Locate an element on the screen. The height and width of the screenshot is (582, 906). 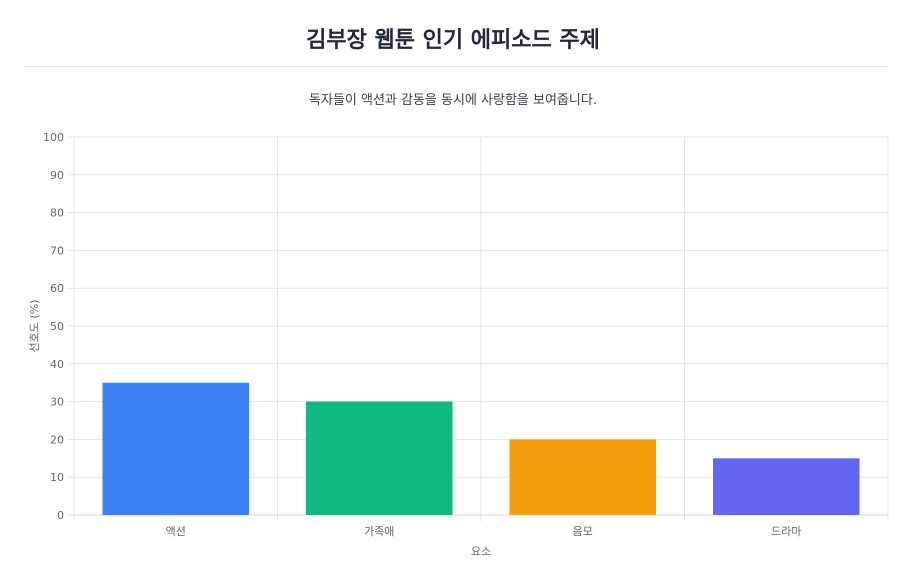
y-tick-label: 80 is located at coordinates (57, 213).